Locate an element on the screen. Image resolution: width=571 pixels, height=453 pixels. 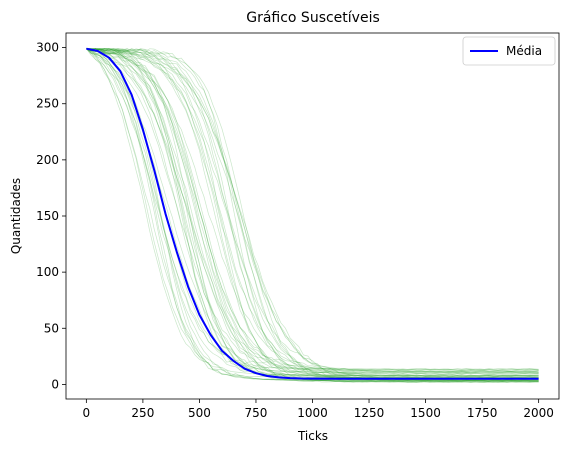
legend: Média is located at coordinates (509, 51).